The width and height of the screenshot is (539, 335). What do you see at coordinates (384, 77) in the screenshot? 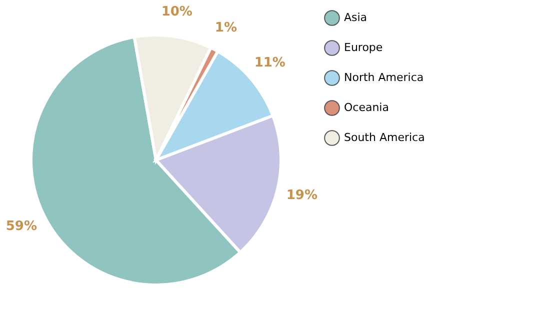
I see `legend-label: North America` at bounding box center [384, 77].